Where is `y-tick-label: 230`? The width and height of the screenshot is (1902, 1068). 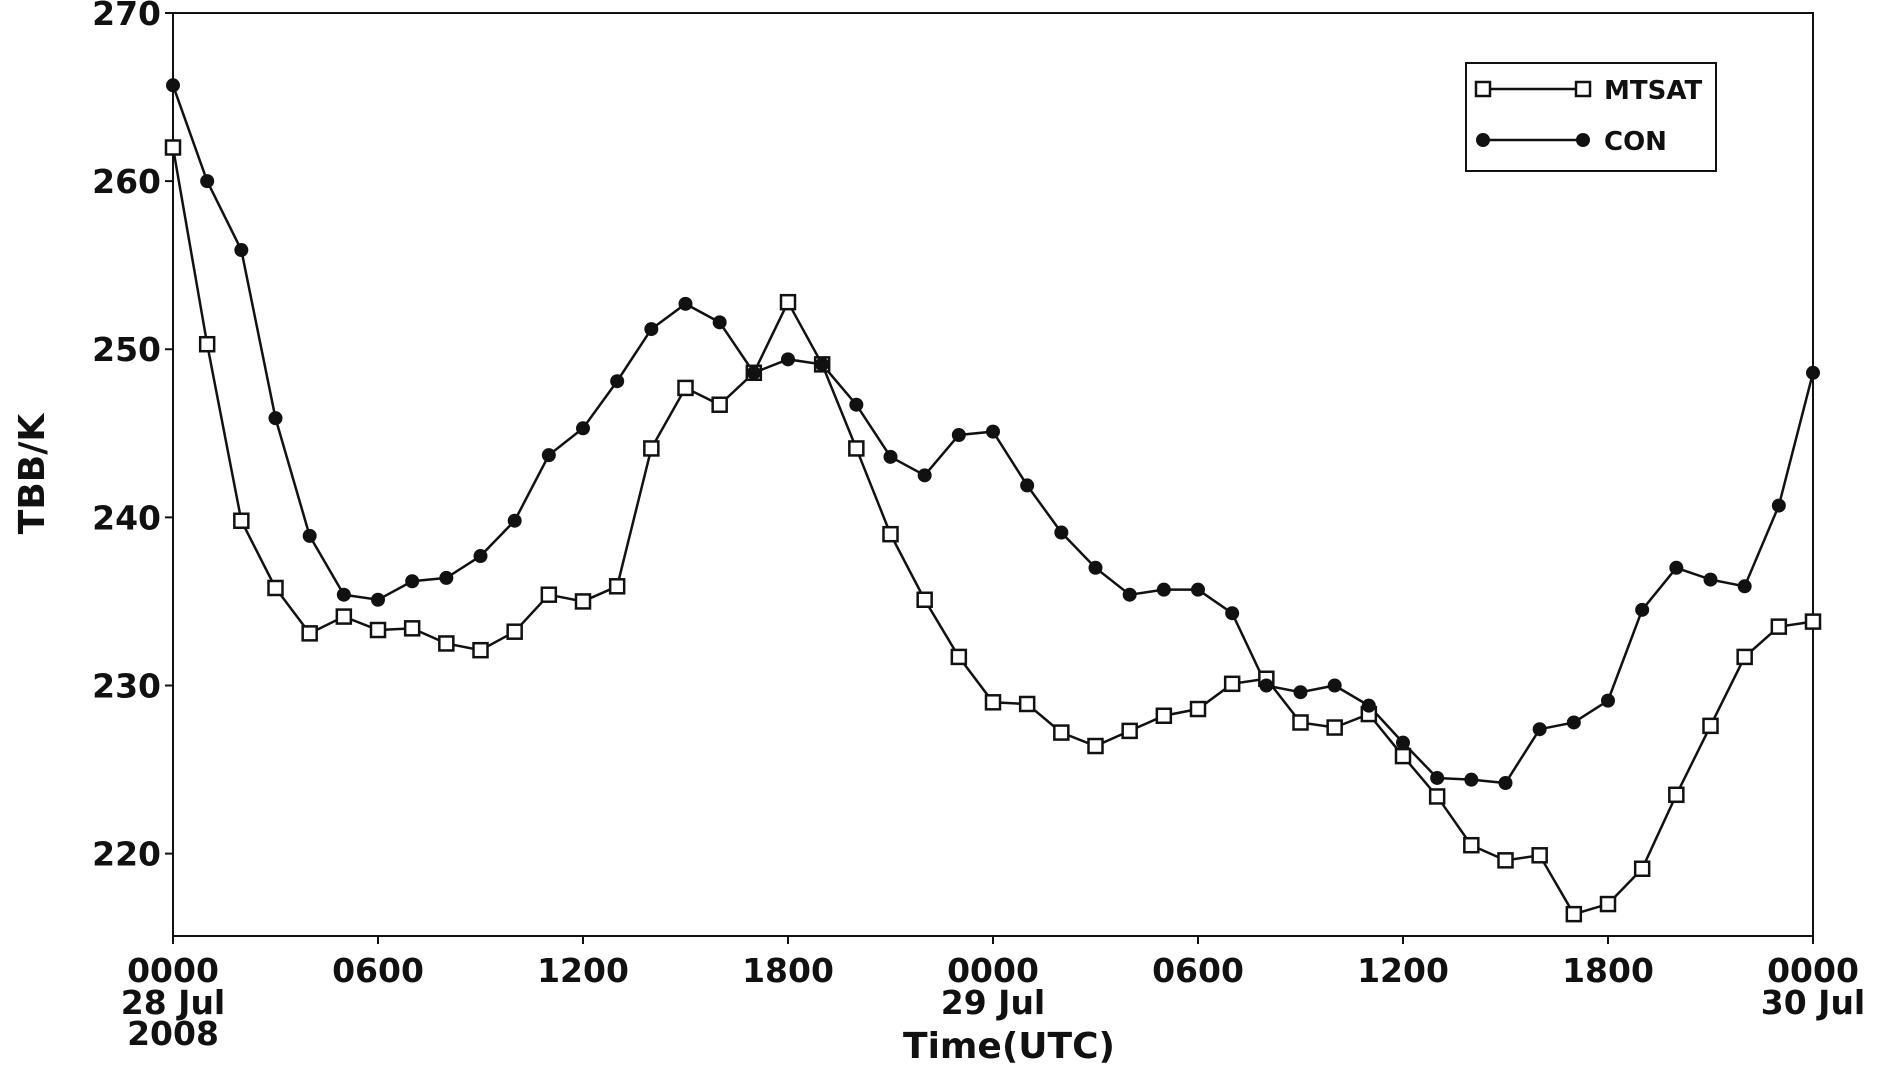 y-tick-label: 230 is located at coordinates (126, 685).